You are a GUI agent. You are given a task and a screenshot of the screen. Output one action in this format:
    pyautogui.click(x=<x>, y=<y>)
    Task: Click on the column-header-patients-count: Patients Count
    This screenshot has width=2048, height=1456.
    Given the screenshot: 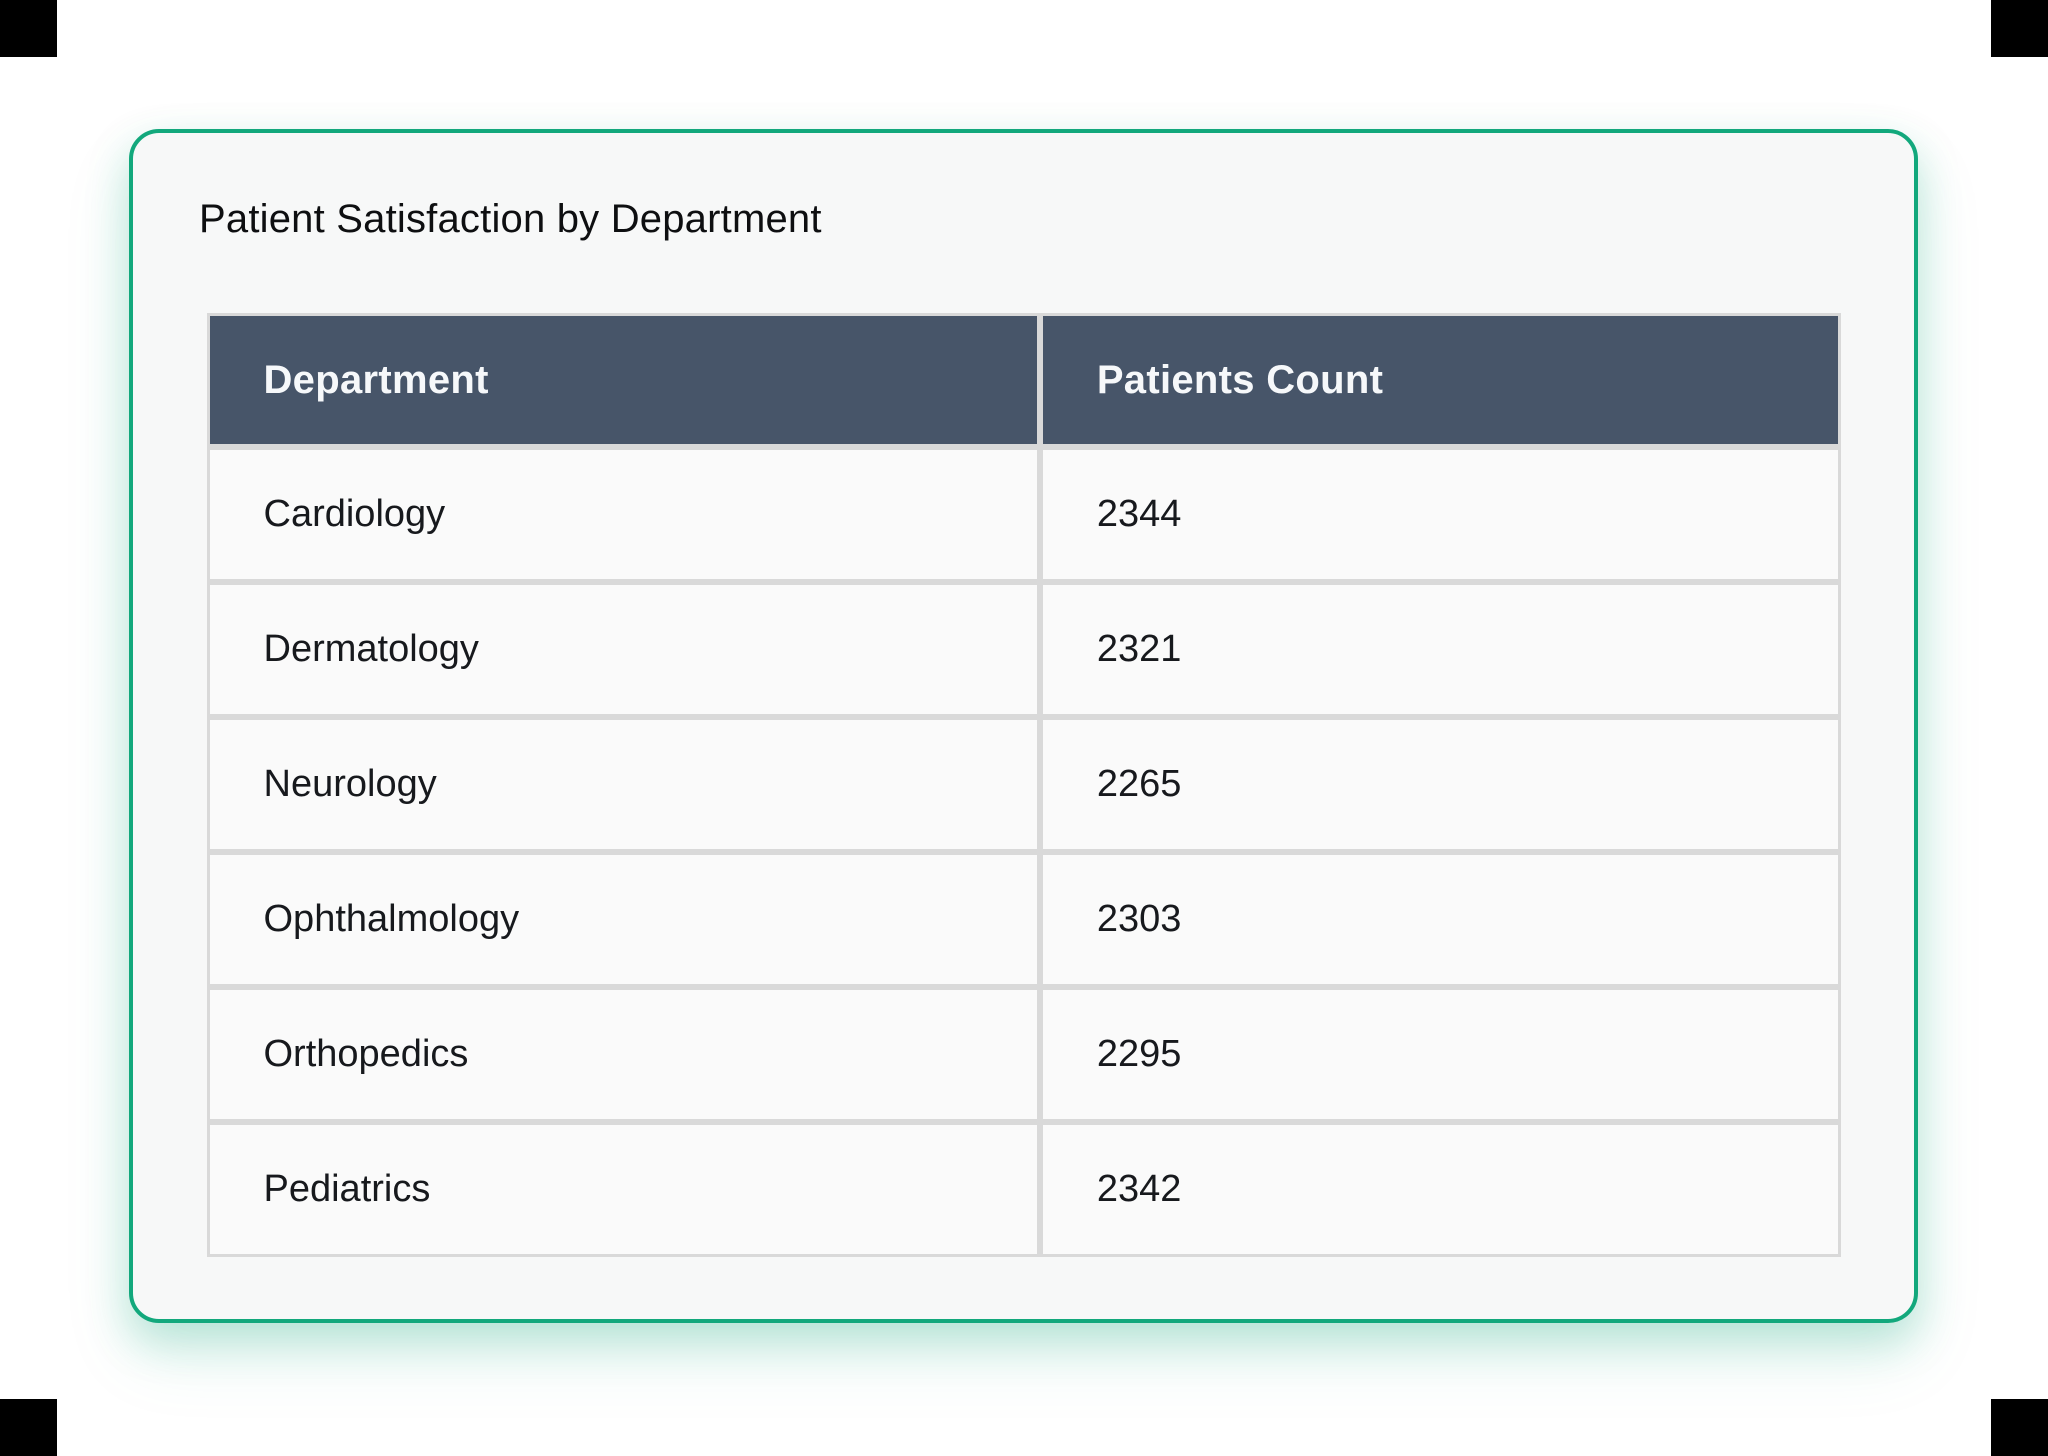 What is the action you would take?
    pyautogui.click(x=1440, y=380)
    